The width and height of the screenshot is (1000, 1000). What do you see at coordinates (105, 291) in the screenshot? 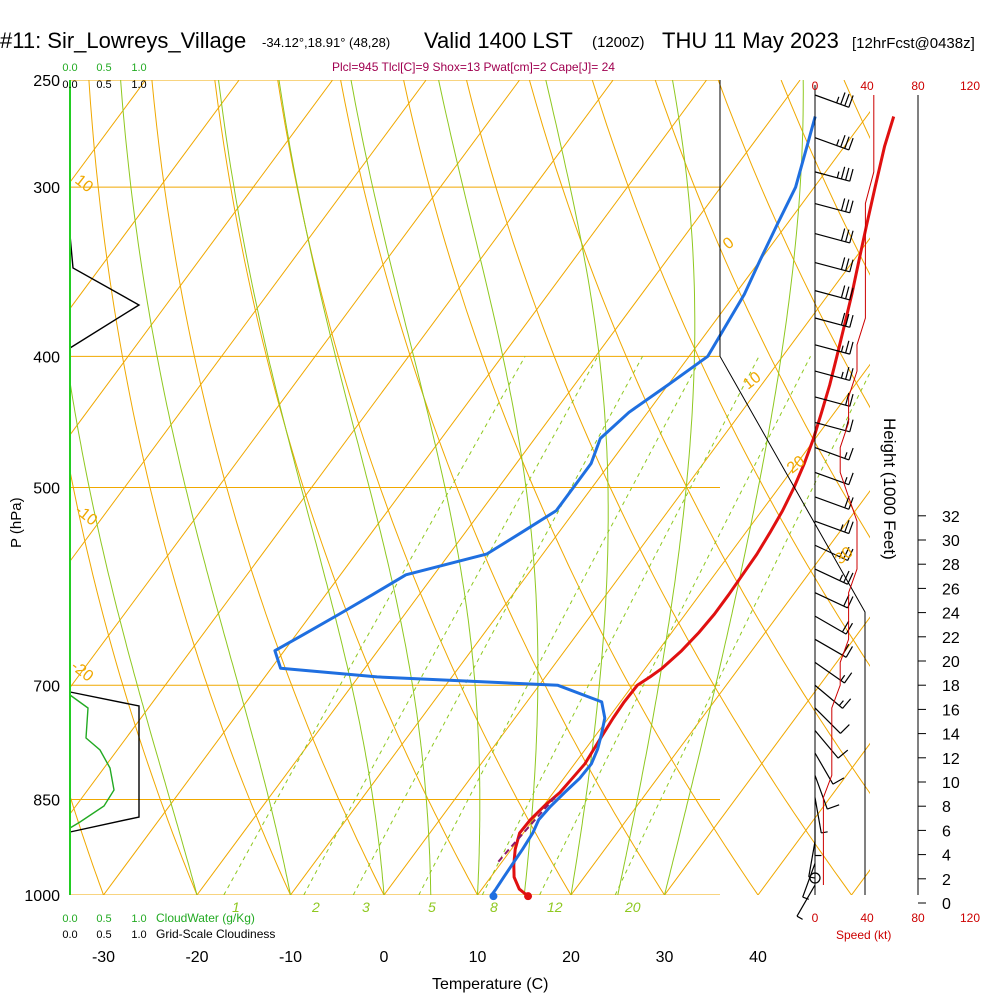
I see `cloudiness-upper-profile` at bounding box center [105, 291].